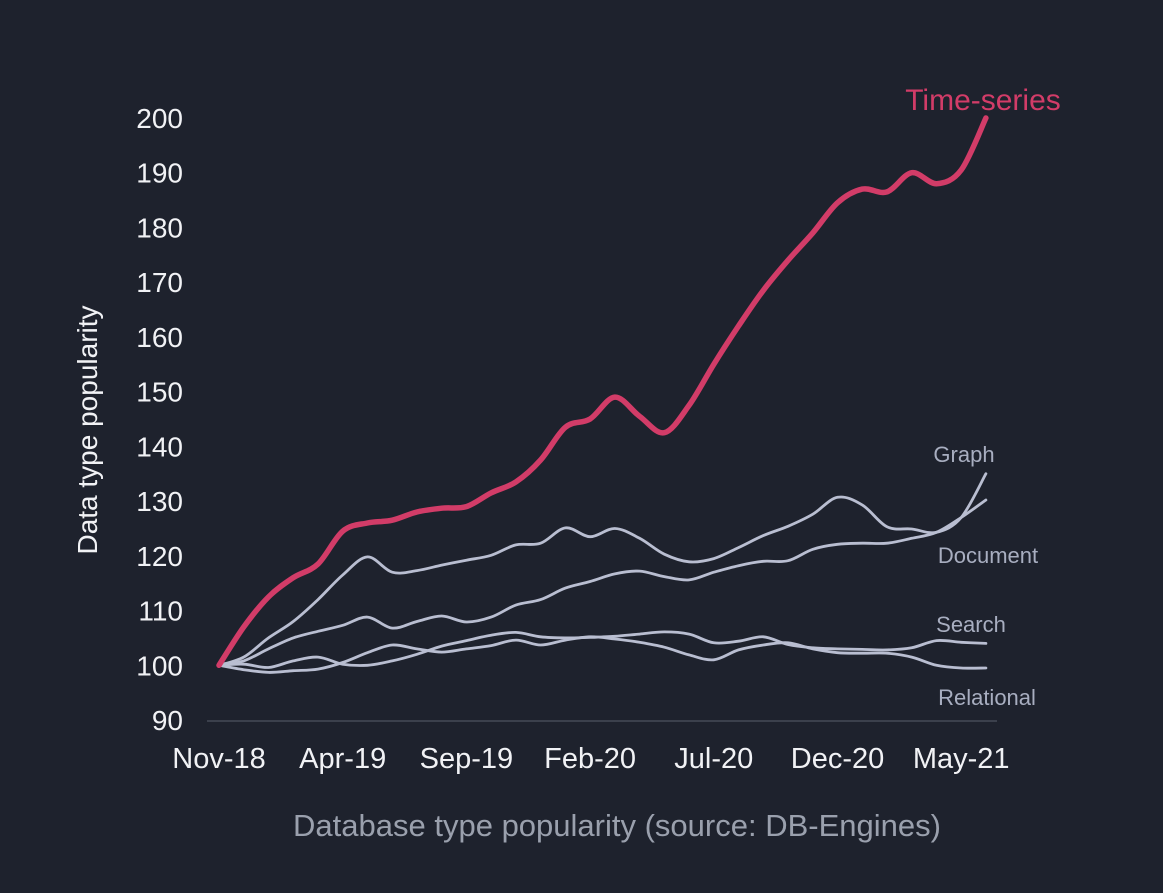  I want to click on series-end-labels: Time-series Graph Document Search Relational, so click(983, 397).